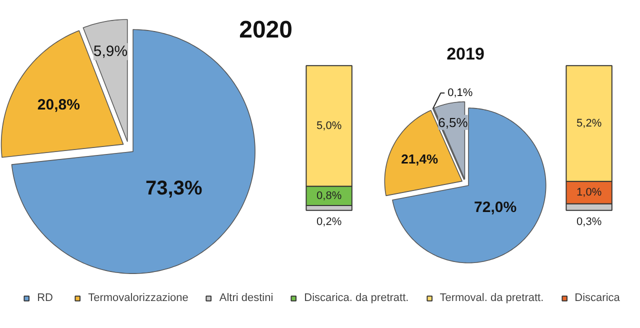 The image size is (640, 328). I want to click on data-label: 1,0%, so click(589, 192).